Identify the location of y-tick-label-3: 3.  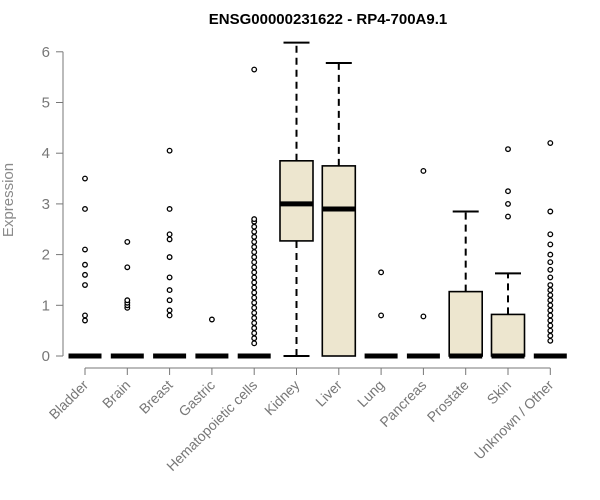
(46, 204).